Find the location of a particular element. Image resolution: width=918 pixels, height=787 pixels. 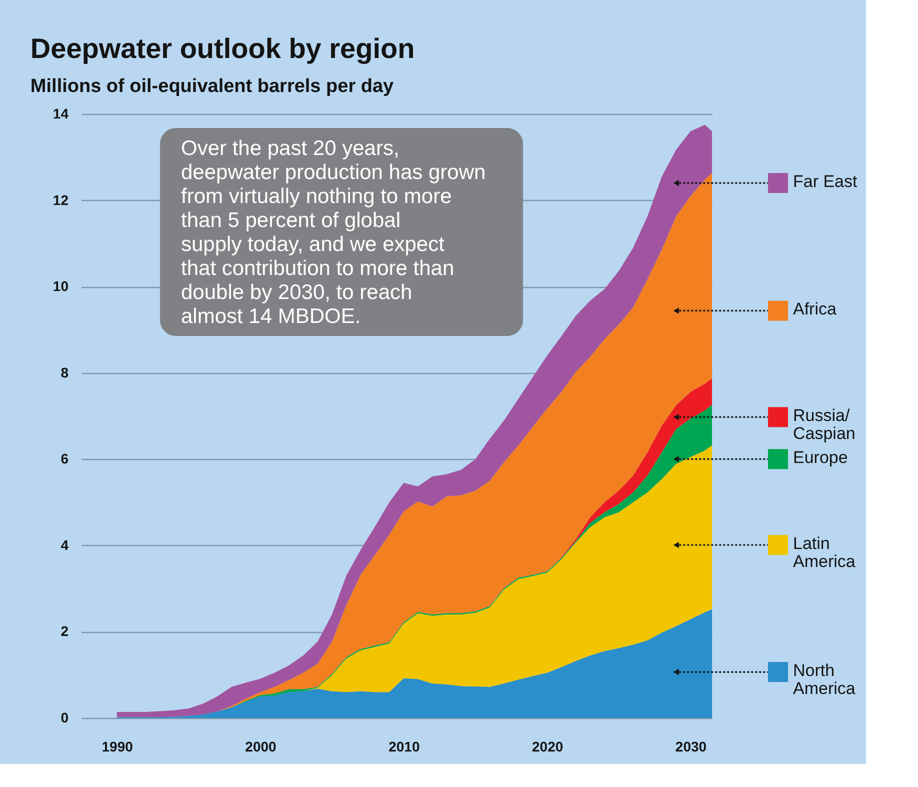

chart-subtitle: Millions of oil-equivalent barrels per day is located at coordinates (212, 86).